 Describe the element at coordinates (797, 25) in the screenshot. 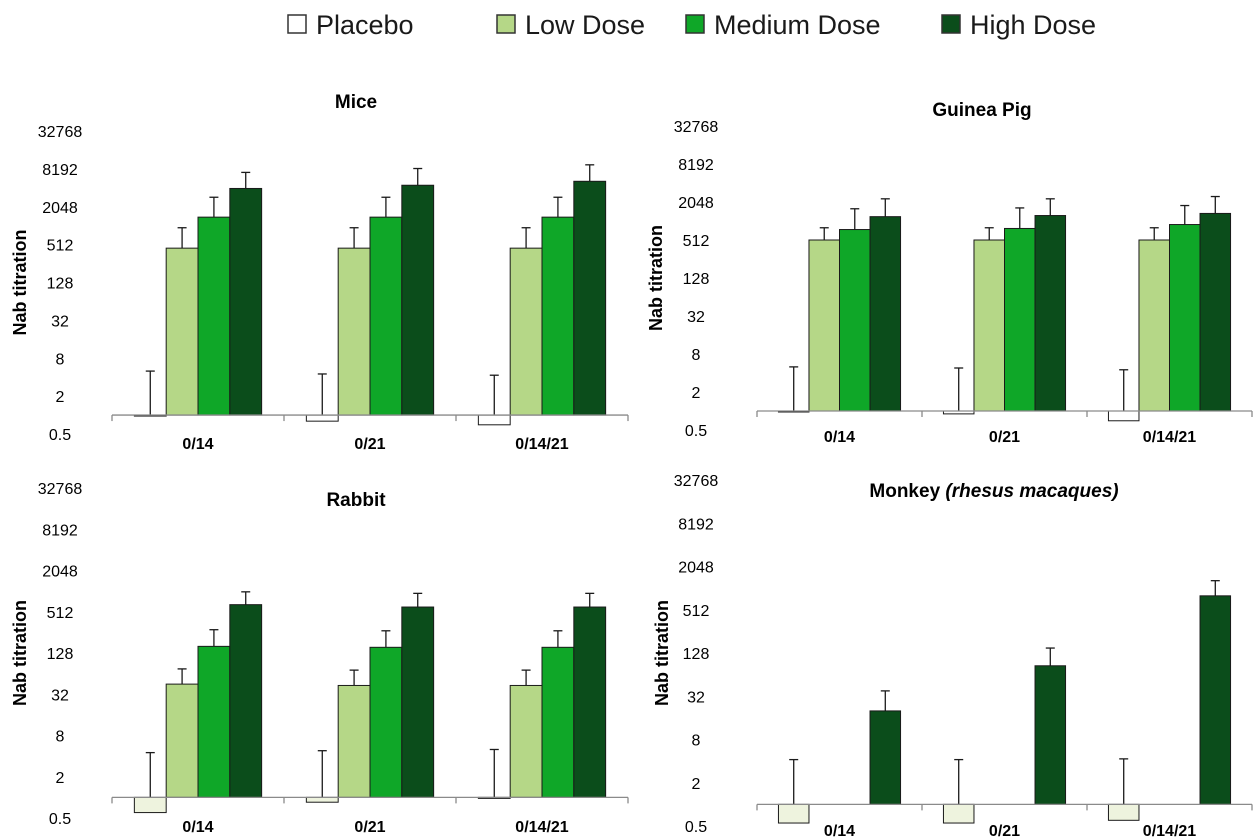

I see `legend-label: Medium Dose` at that location.